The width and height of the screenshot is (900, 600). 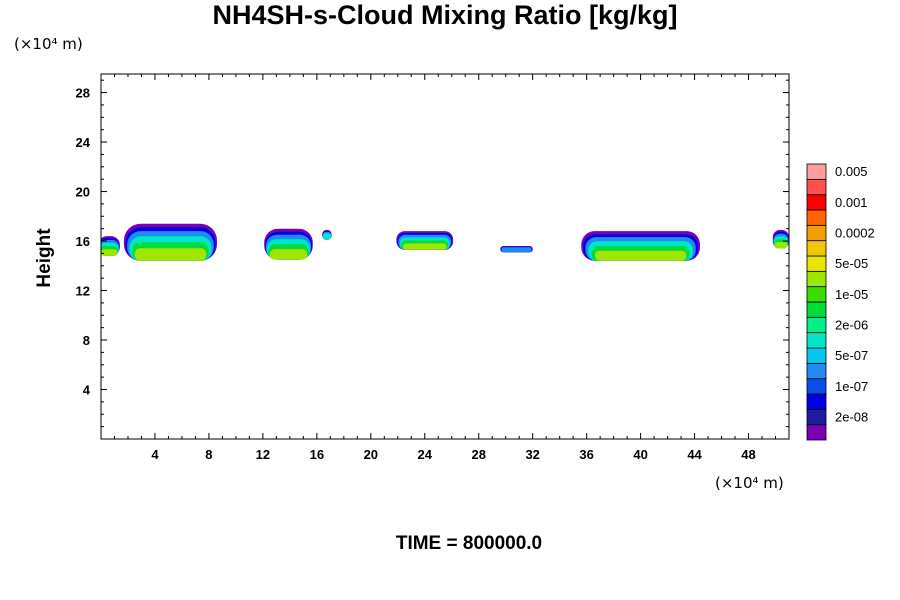 I want to click on x-tick-label: 32, so click(x=532, y=454).